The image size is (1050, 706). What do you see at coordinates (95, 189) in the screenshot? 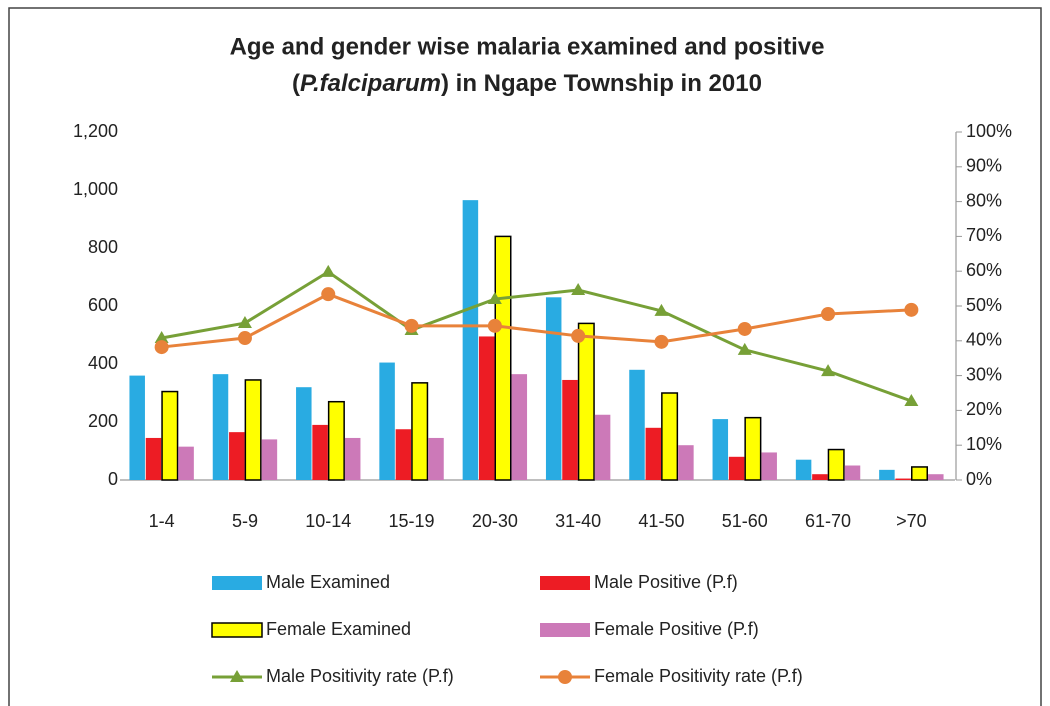
I see `y-tick-label: 1,000` at bounding box center [95, 189].